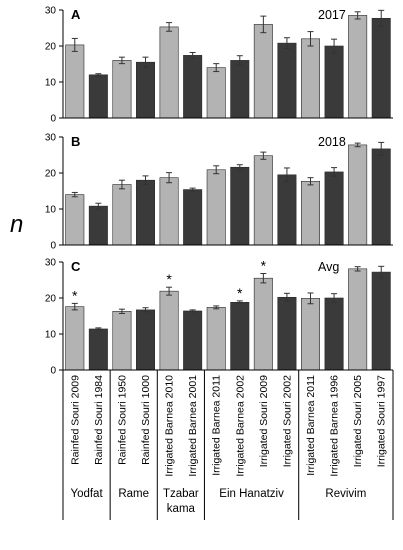 The width and height of the screenshot is (403, 550). I want to click on category-label-6: Irrigated Barnea 2001, so click(193, 426).